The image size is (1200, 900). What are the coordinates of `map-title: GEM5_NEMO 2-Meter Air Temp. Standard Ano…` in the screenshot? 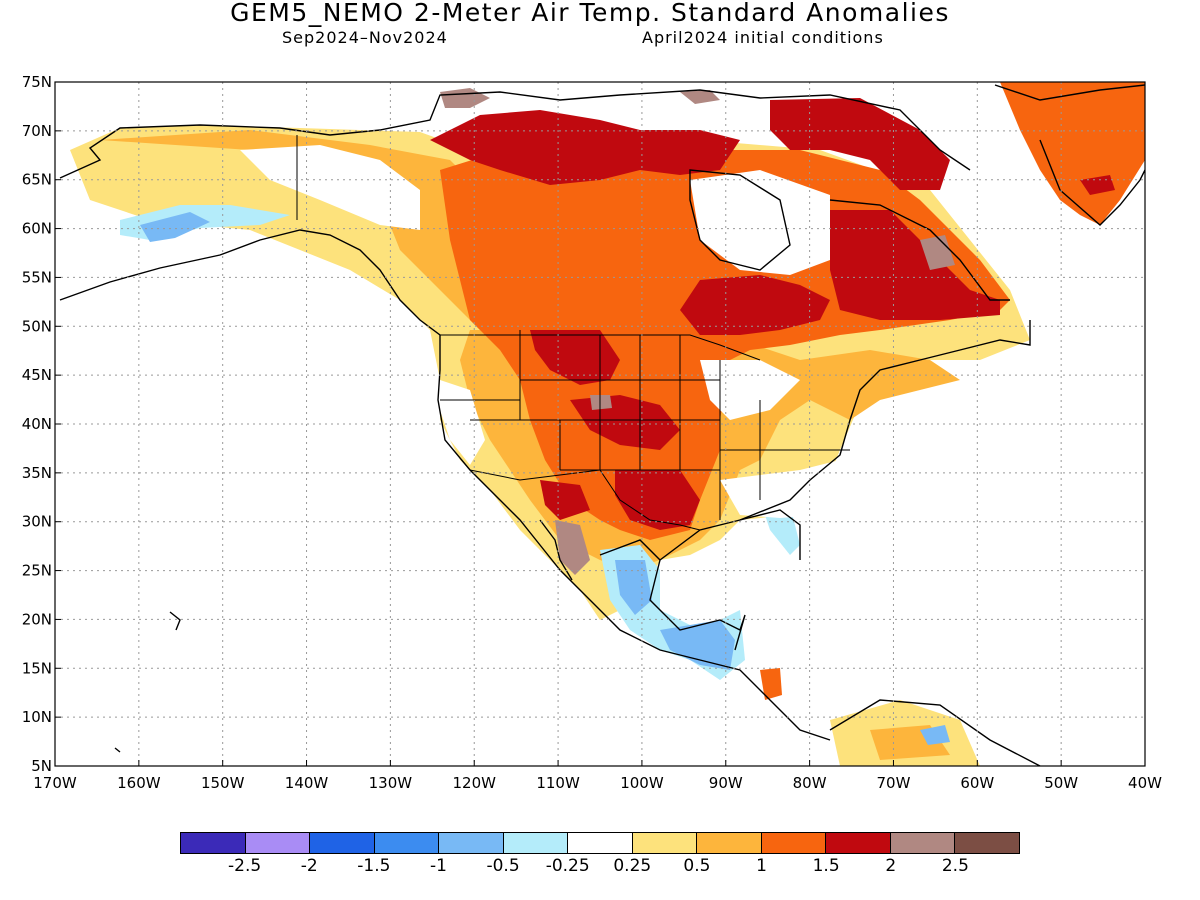 It's located at (590, 13).